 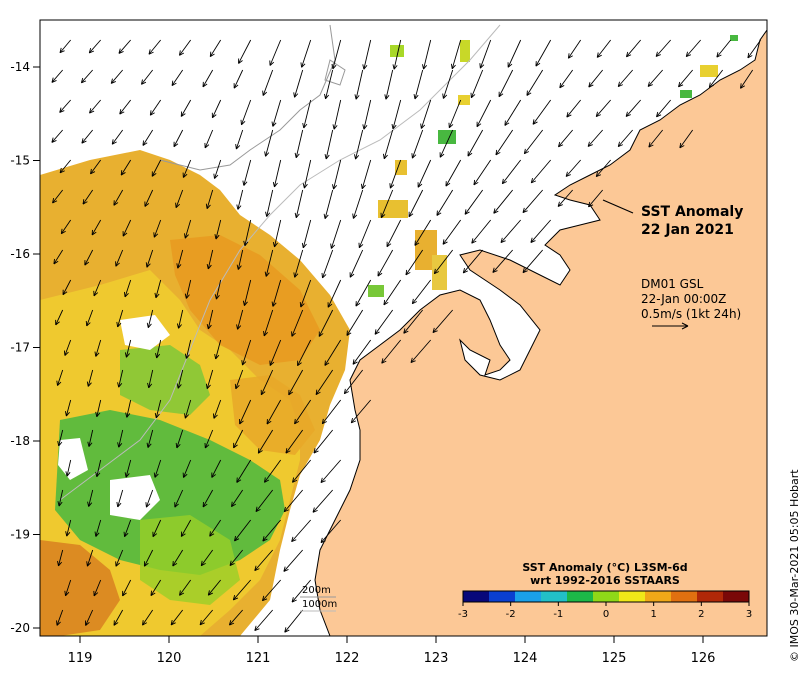 What do you see at coordinates (525, 658) in the screenshot?
I see `x-tick-label: 124` at bounding box center [525, 658].